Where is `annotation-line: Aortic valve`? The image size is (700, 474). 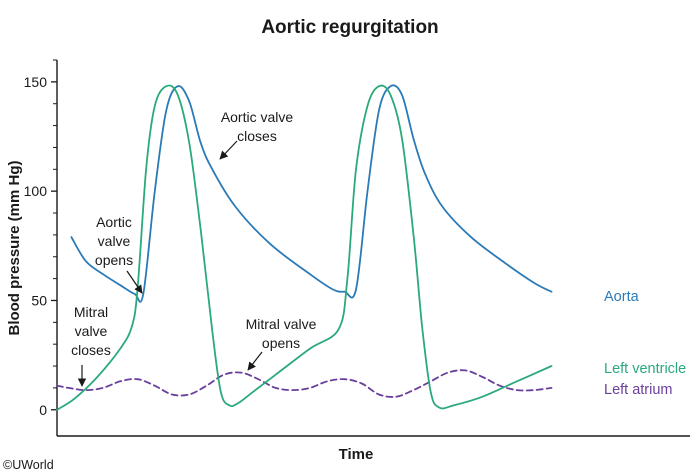
annotation-line: Aortic valve is located at coordinates (257, 117).